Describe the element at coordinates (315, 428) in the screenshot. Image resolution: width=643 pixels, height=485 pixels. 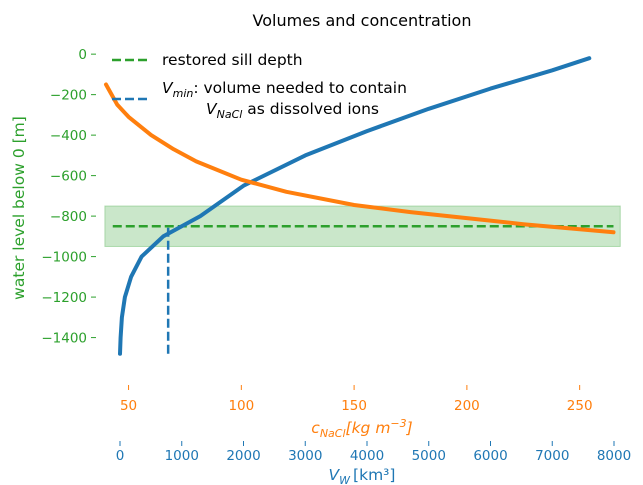
I see `x-conc-label-c: c` at that location.